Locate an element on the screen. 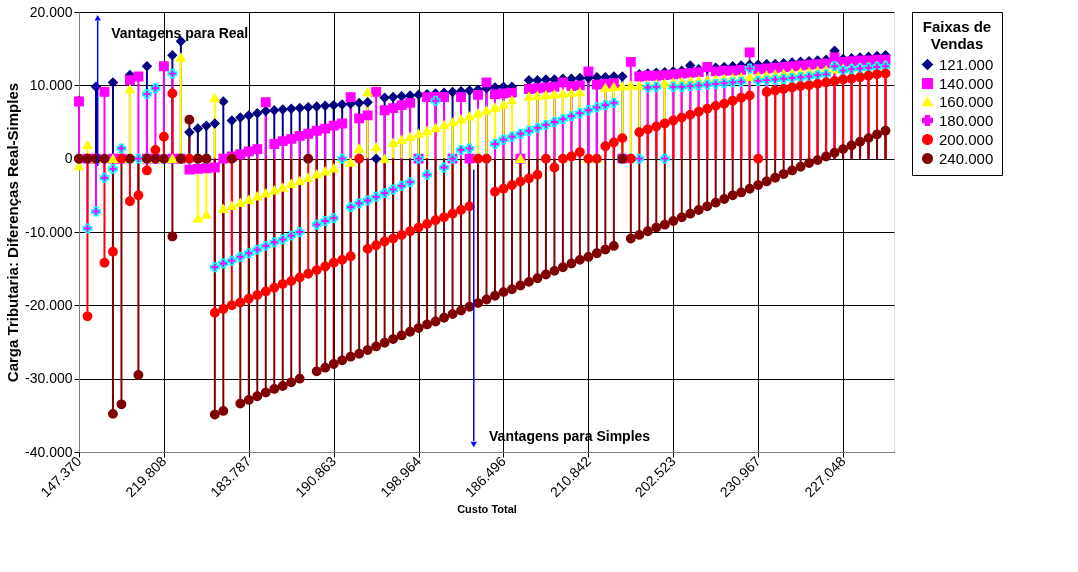 The width and height of the screenshot is (1078, 572). y-tick-label: 20.000 is located at coordinates (51, 11).